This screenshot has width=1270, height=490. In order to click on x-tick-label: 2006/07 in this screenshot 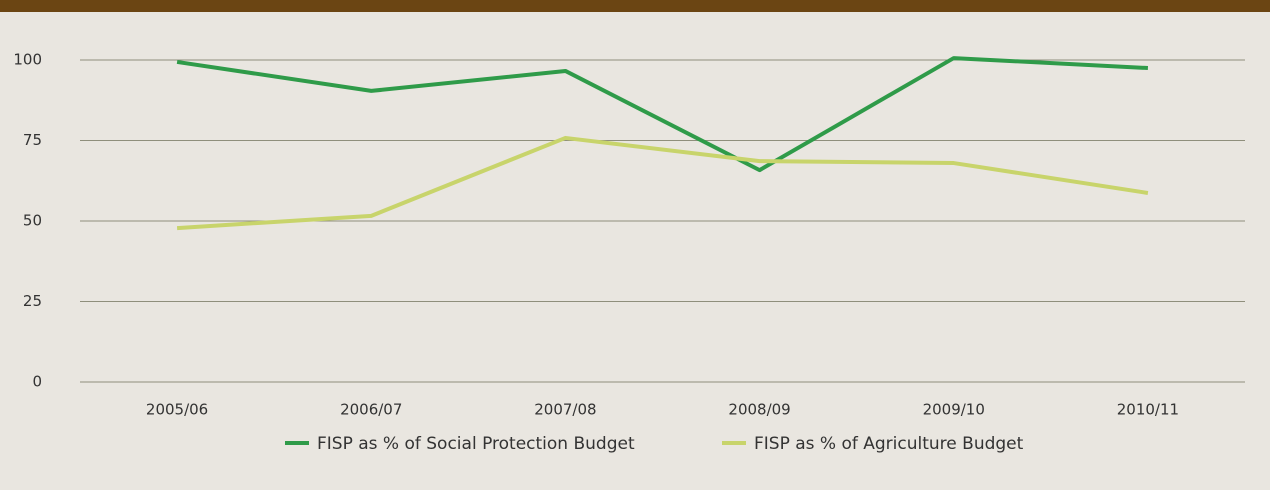, I will do `click(371, 410)`.